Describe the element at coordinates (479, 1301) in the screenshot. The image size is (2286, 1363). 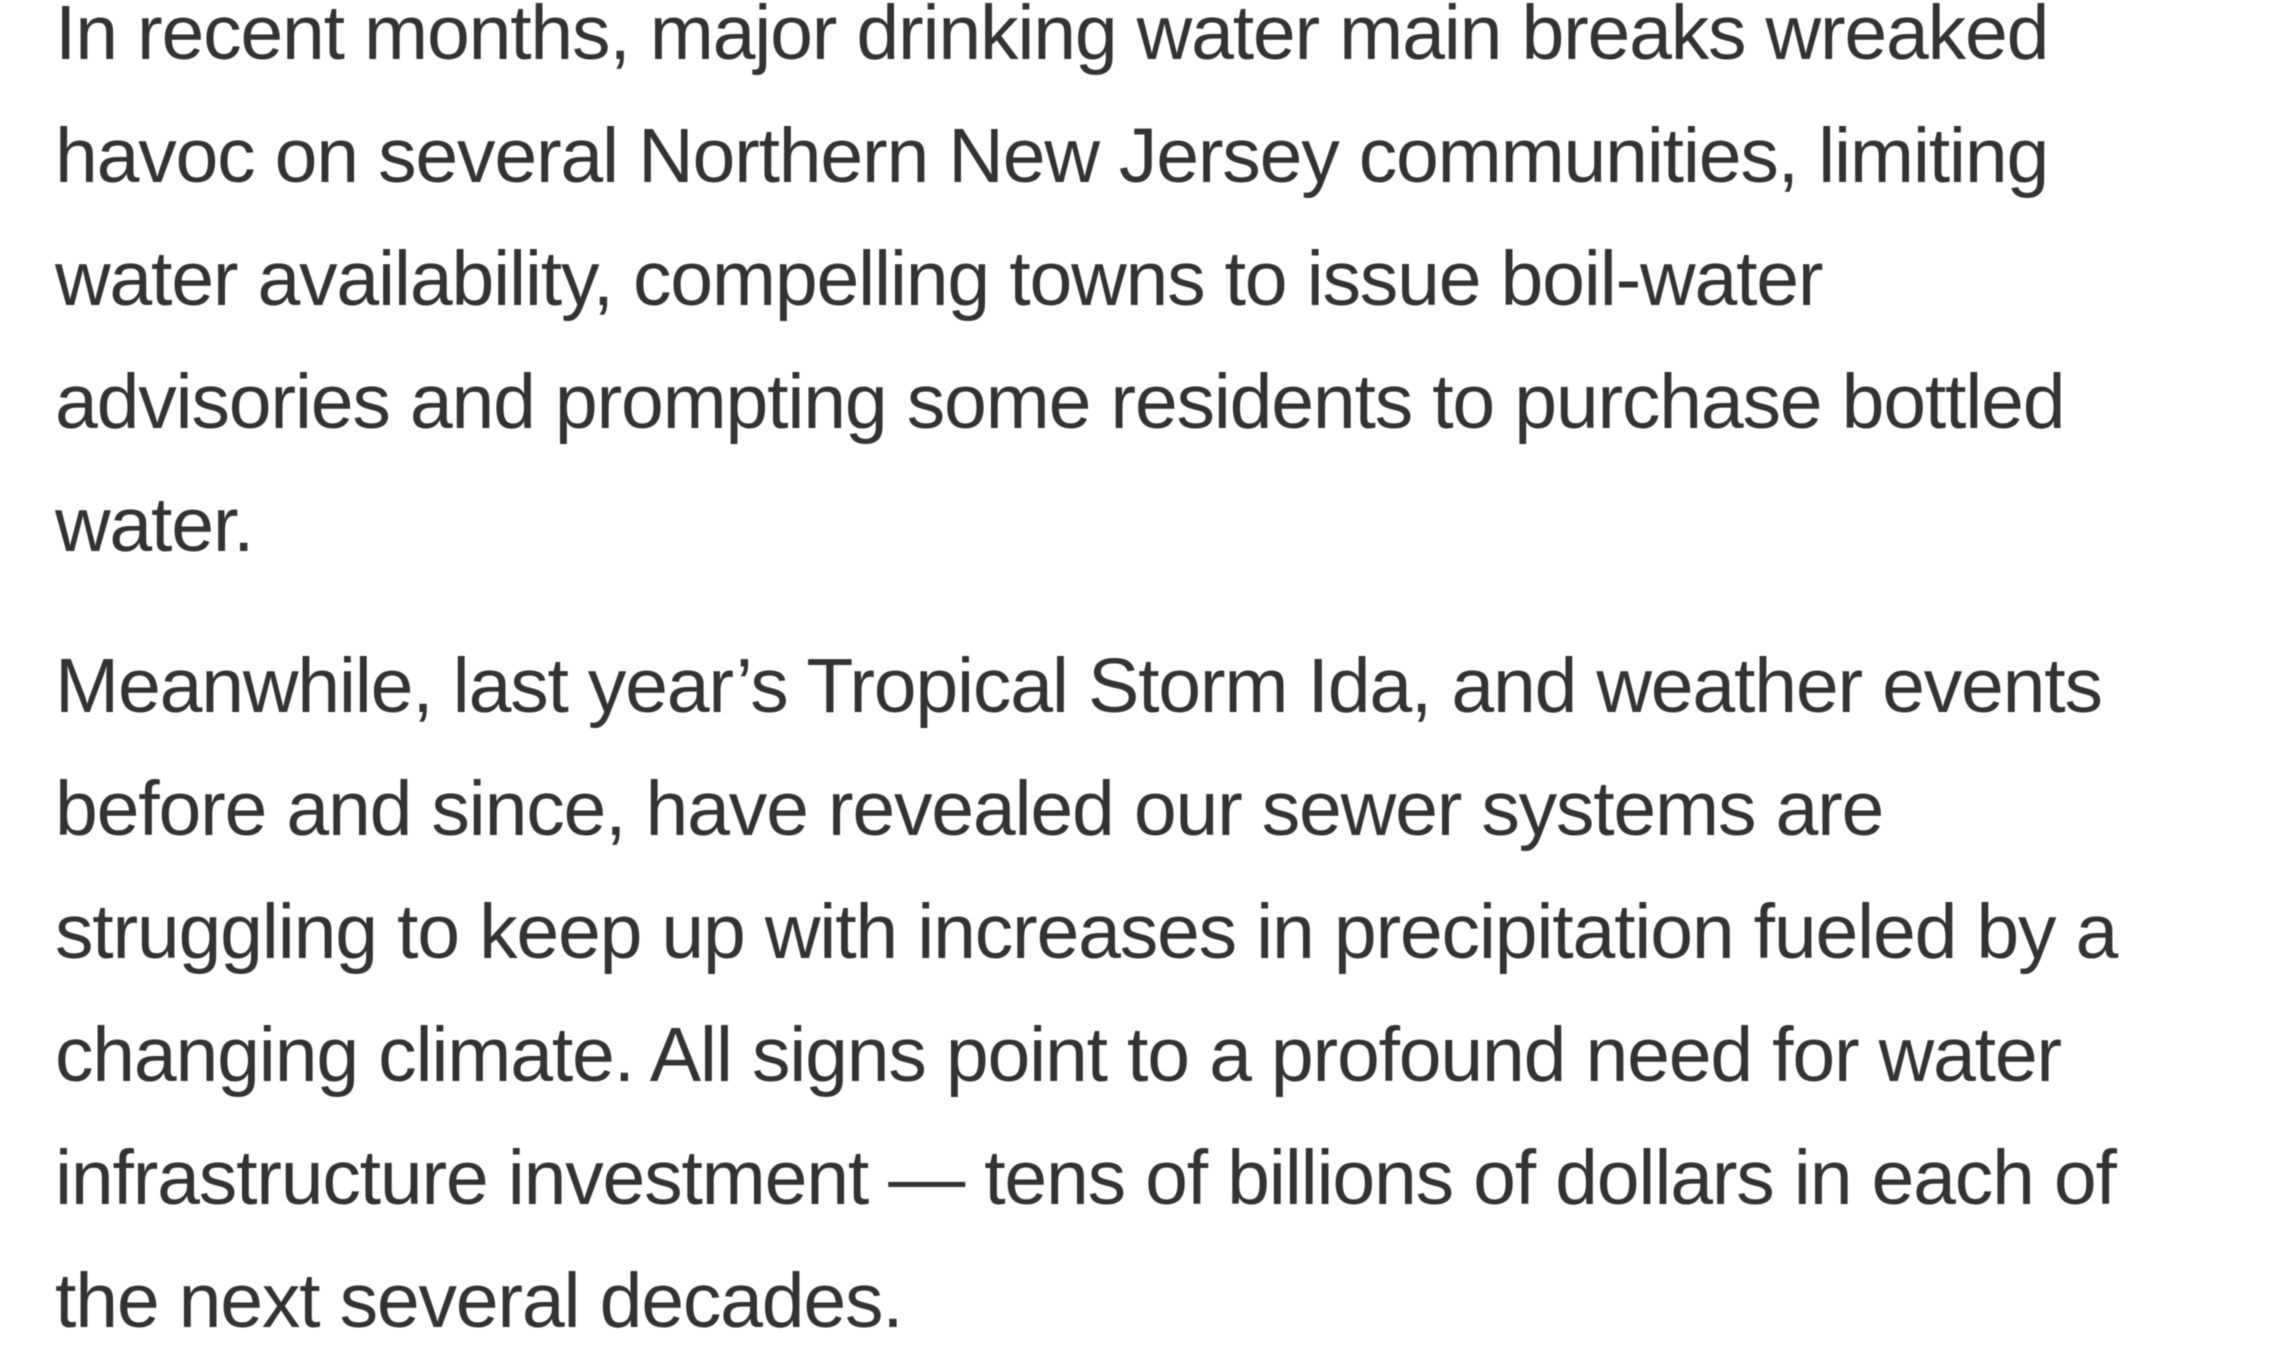
I see `paragraph-2-line-6: the next several decades.` at that location.